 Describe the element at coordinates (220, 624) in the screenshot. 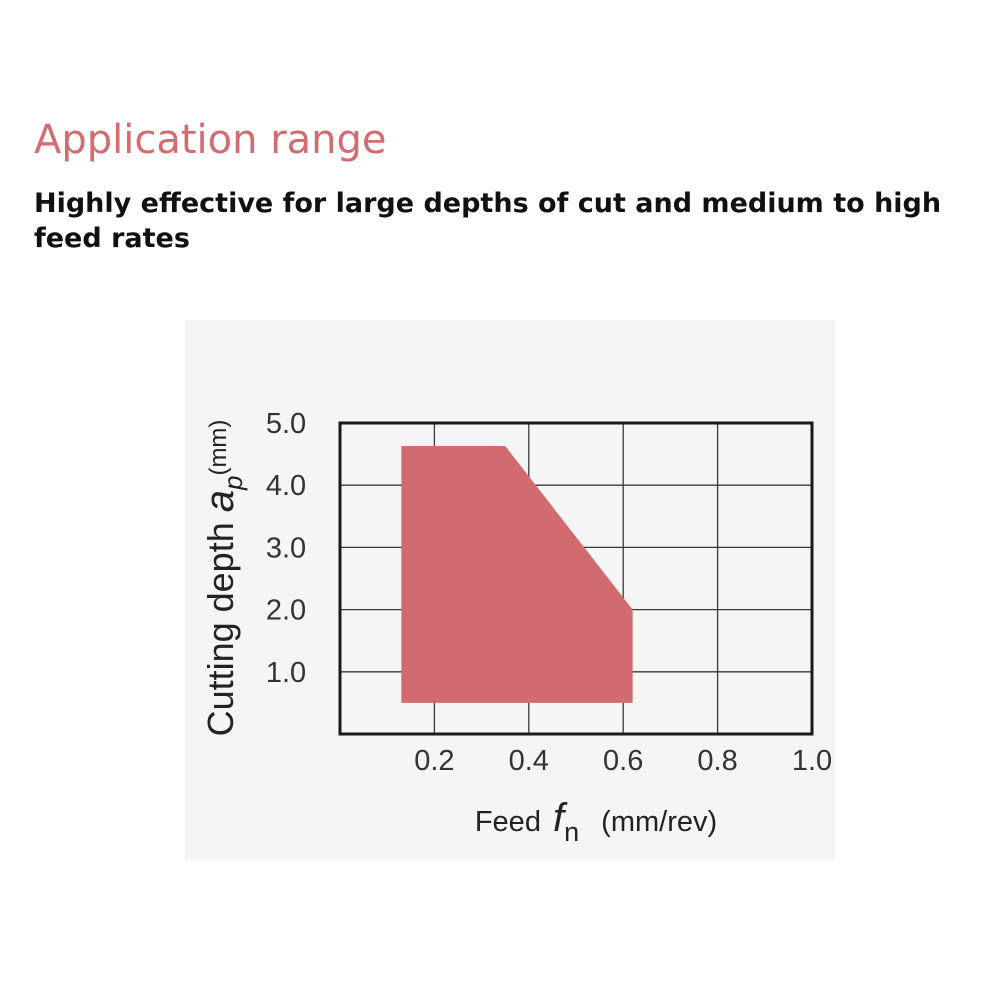

I see `y-axis-label-prefix: Cutting depth` at that location.